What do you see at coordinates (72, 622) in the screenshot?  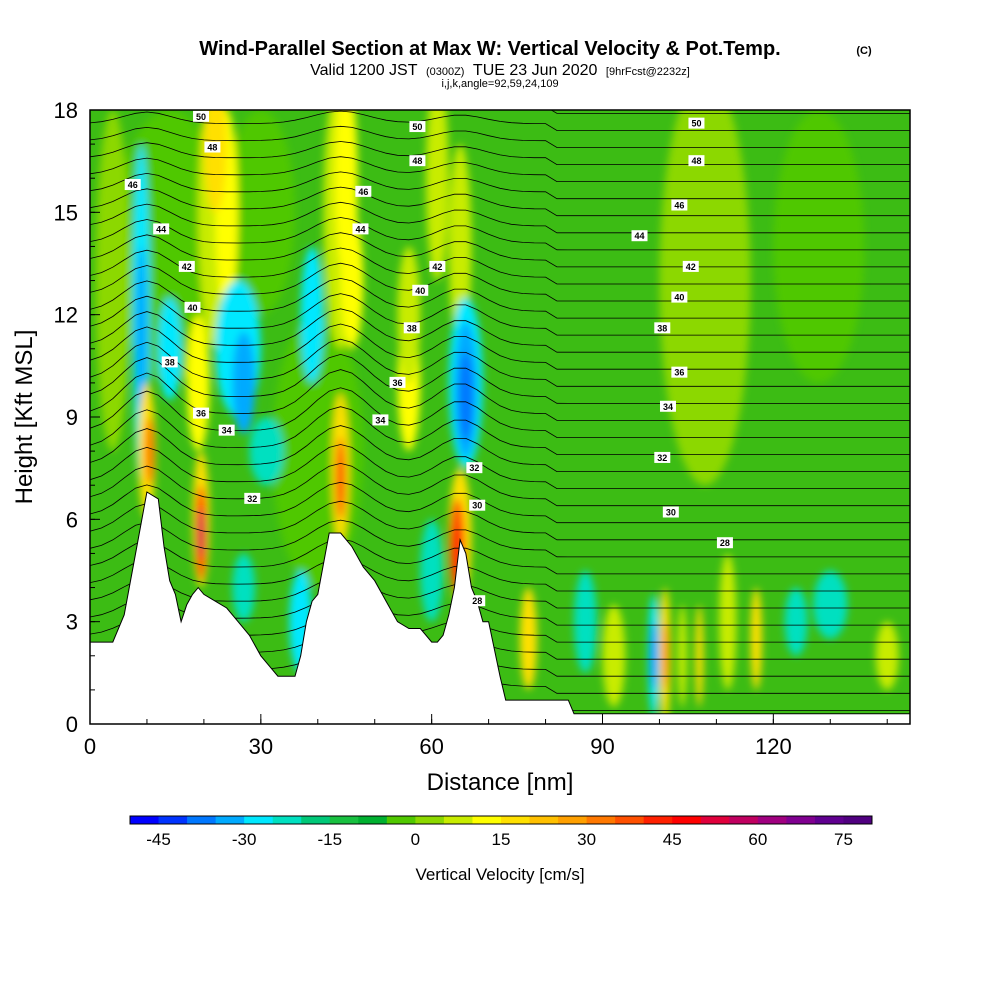 I see `y-tick-label: 3` at bounding box center [72, 622].